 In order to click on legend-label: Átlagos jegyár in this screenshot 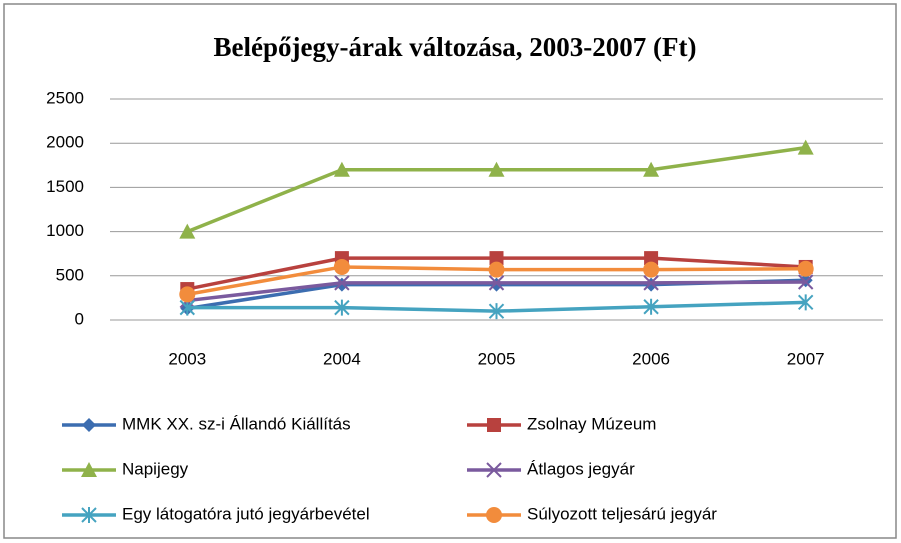, I will do `click(581, 468)`.